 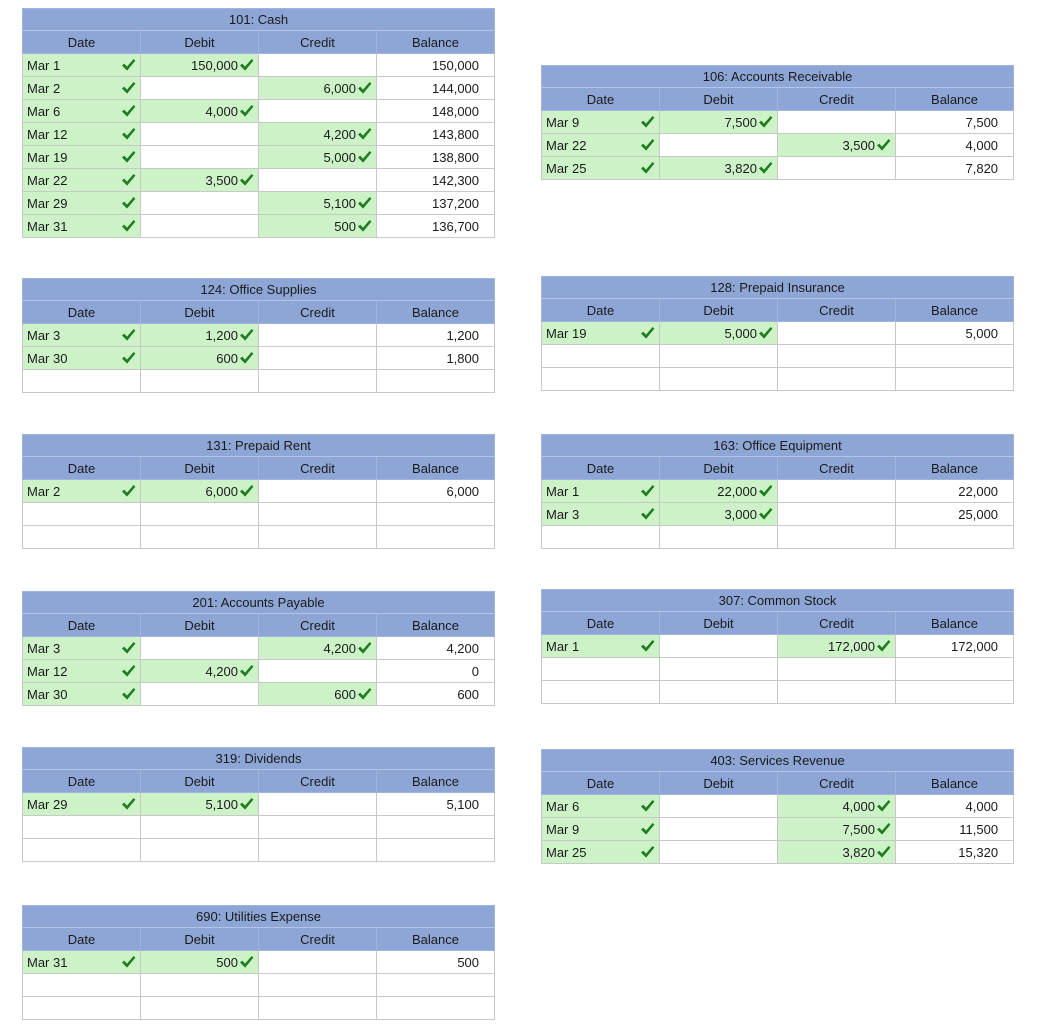 I want to click on debit-cell: 600, so click(x=199, y=358).